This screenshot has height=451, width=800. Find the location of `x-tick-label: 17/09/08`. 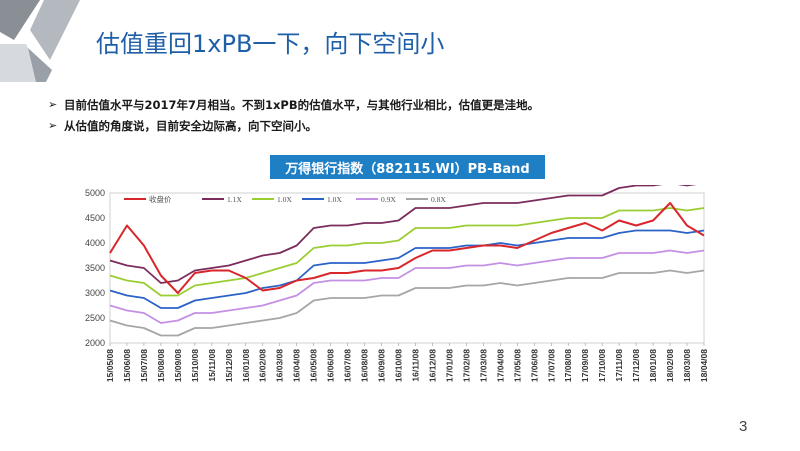

x-tick-label: 17/09/08 is located at coordinates (585, 365).